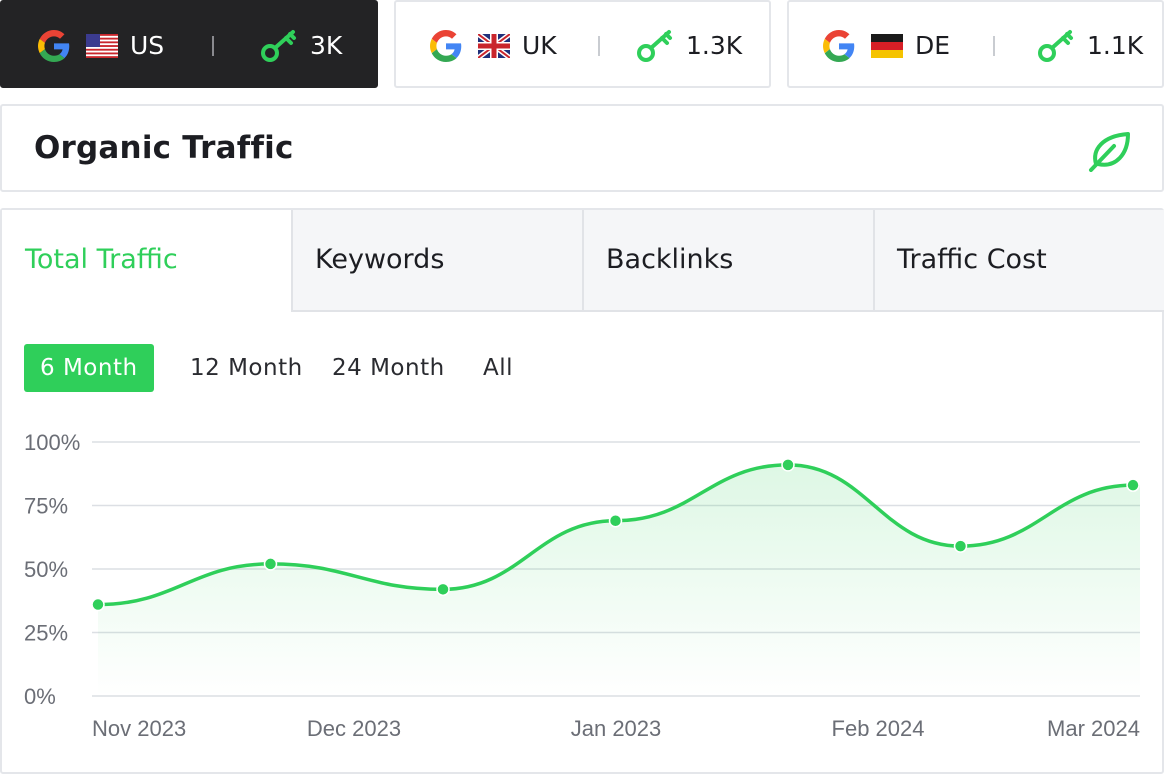 The image size is (1164, 774). Describe the element at coordinates (139, 728) in the screenshot. I see `x-tick-label: Nov 2023` at that location.